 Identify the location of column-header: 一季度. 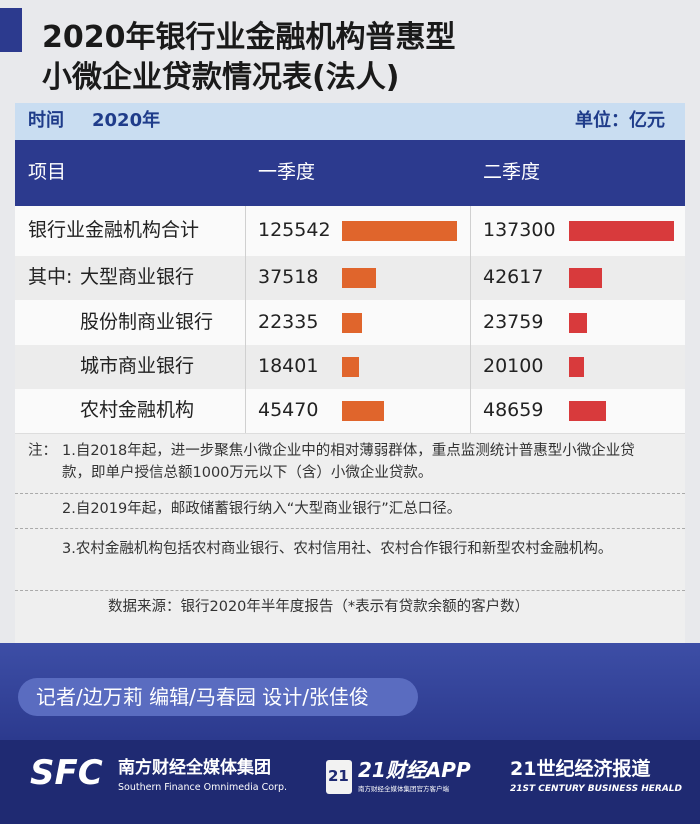
(287, 172).